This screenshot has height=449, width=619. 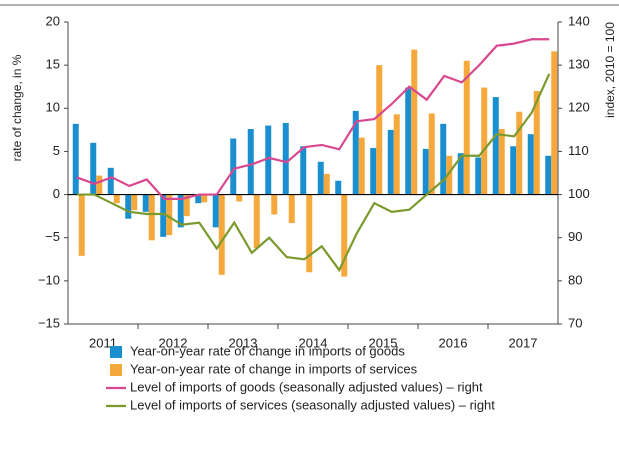 What do you see at coordinates (313, 342) in the screenshot?
I see `x-tick-label: 2014` at bounding box center [313, 342].